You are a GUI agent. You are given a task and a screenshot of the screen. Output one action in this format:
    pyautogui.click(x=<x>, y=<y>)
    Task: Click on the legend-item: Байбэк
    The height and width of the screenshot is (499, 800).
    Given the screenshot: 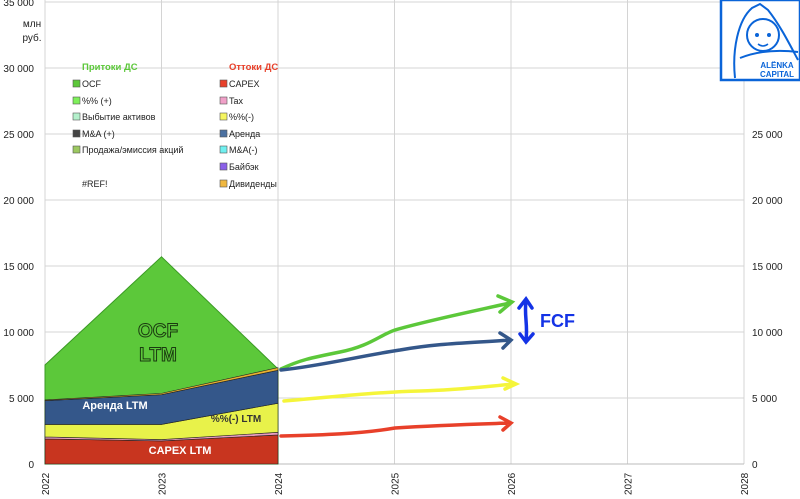 What is the action you would take?
    pyautogui.click(x=244, y=167)
    